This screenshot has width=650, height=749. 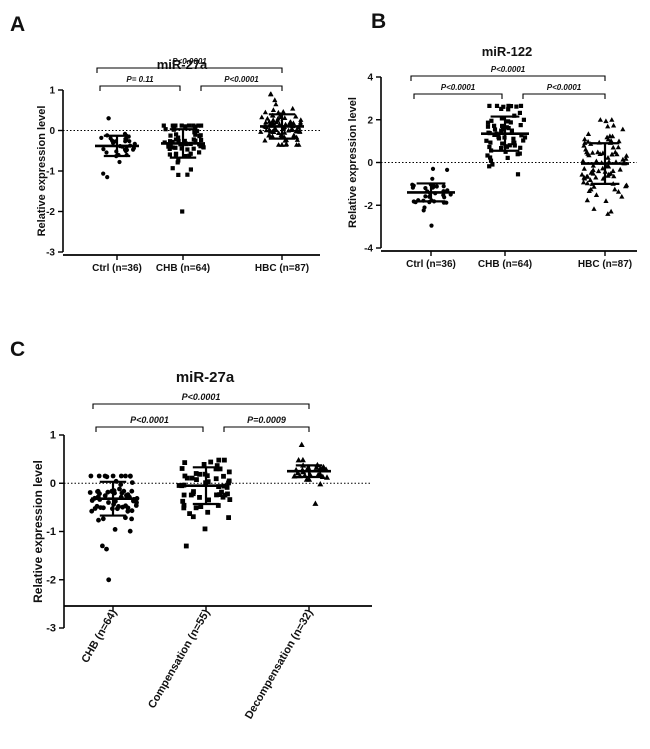 I want to click on y-tick-label: 1, so click(x=52, y=91).